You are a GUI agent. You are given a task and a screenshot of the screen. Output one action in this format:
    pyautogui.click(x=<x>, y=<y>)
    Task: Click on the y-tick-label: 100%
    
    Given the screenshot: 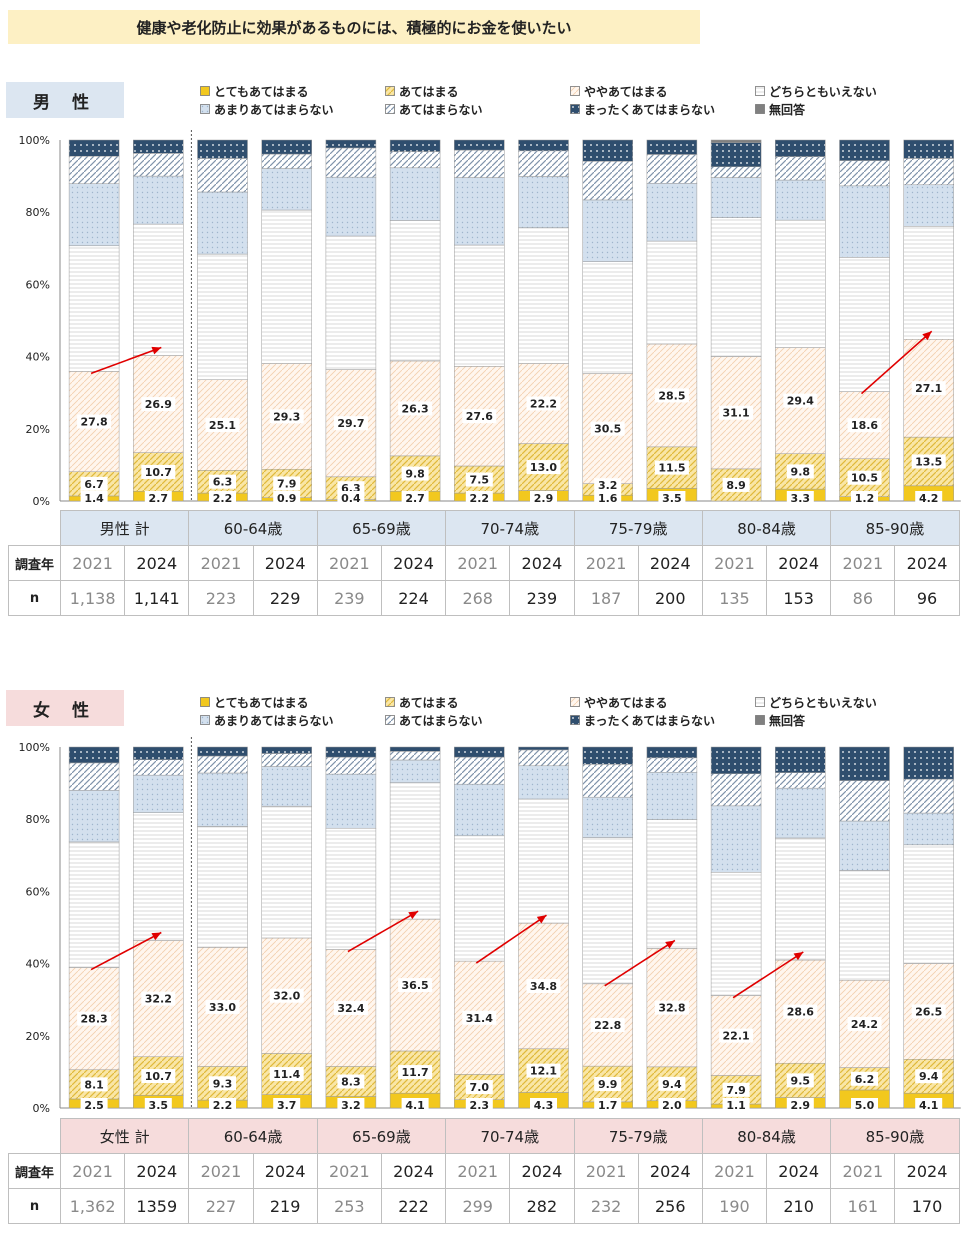 What is the action you would take?
    pyautogui.click(x=34, y=747)
    